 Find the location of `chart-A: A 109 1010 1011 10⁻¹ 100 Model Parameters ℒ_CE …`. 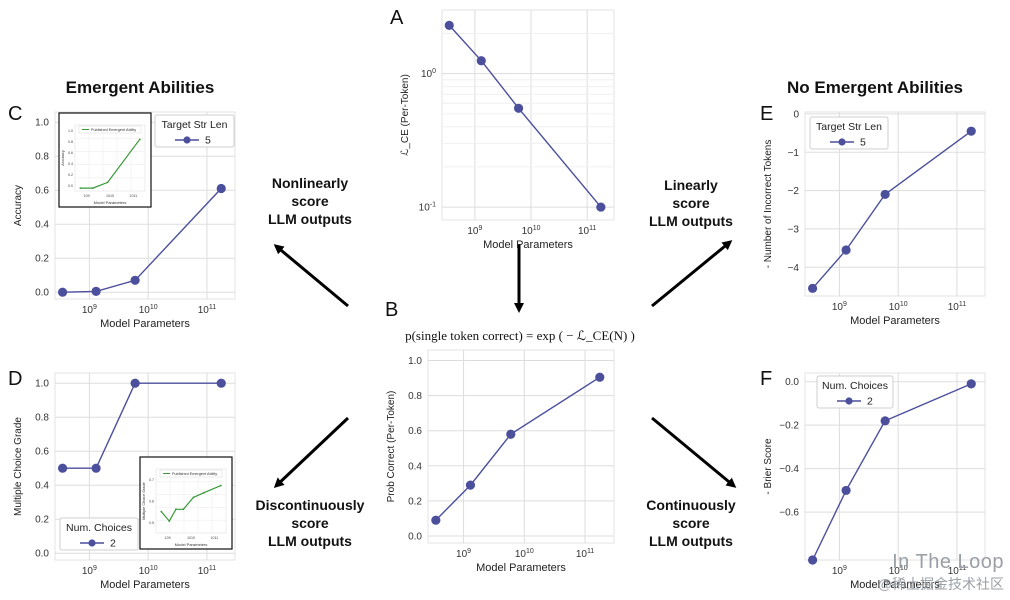

chart-A: A 109 1010 1011 10⁻¹ 100 Model Parameters ℒ_CE … is located at coordinates (502, 129).